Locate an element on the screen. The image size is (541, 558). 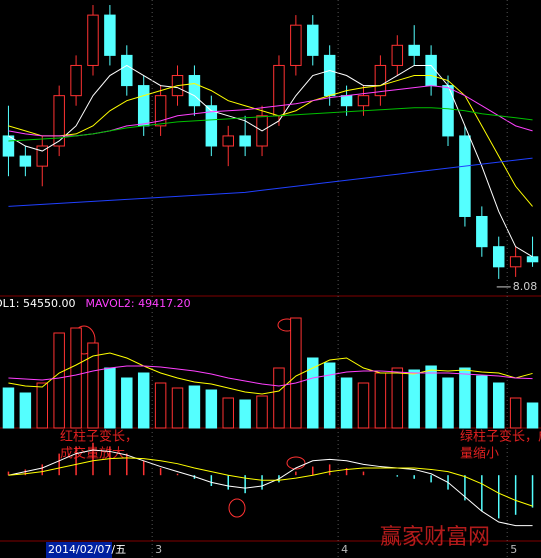
annotation: 绿柱子变长，成交 is located at coordinates (500, 437).